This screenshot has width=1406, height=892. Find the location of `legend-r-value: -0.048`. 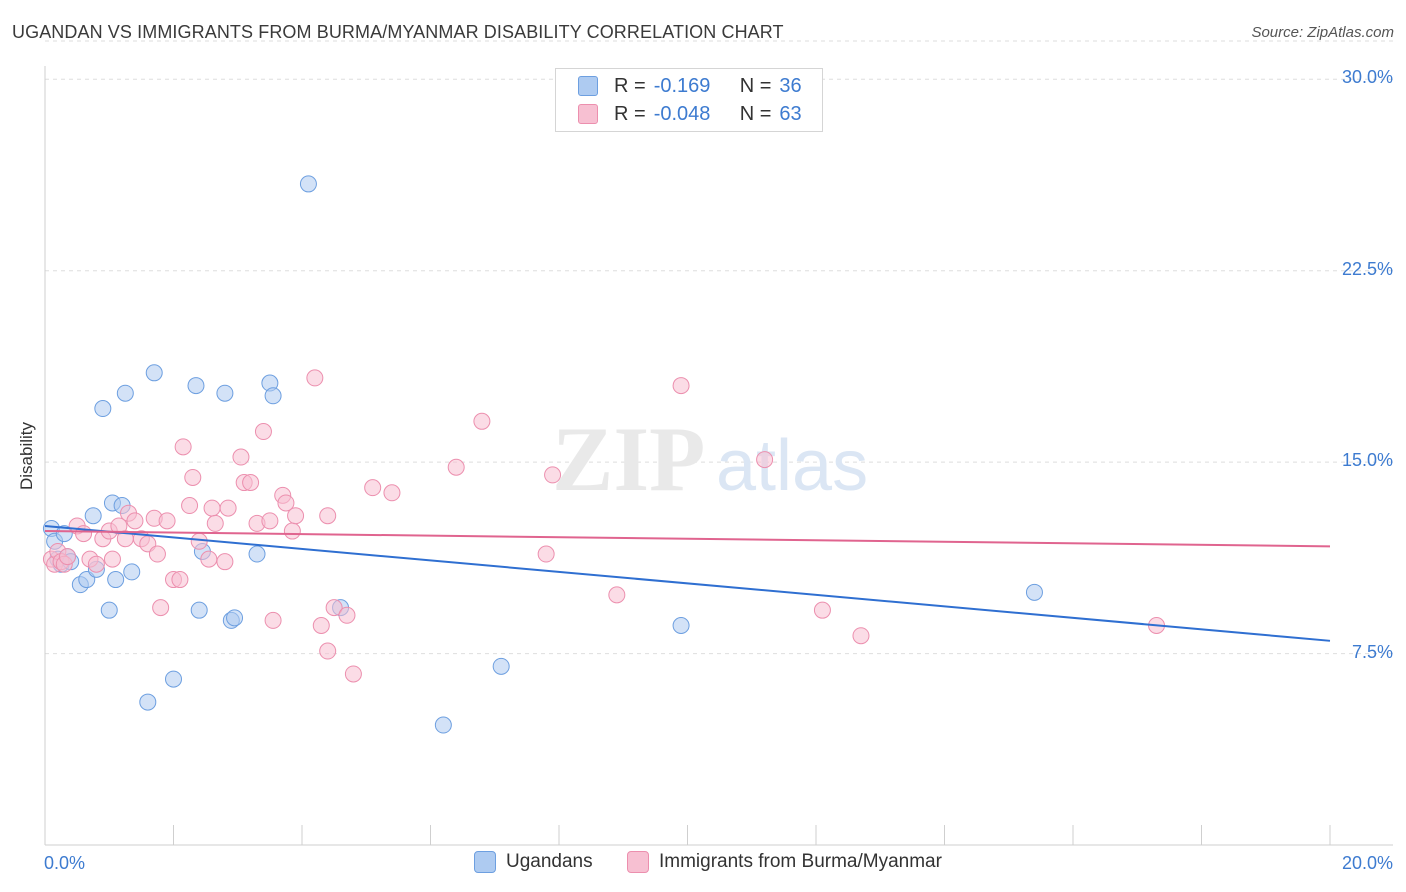

legend-r-value: -0.048 is located at coordinates (682, 113).